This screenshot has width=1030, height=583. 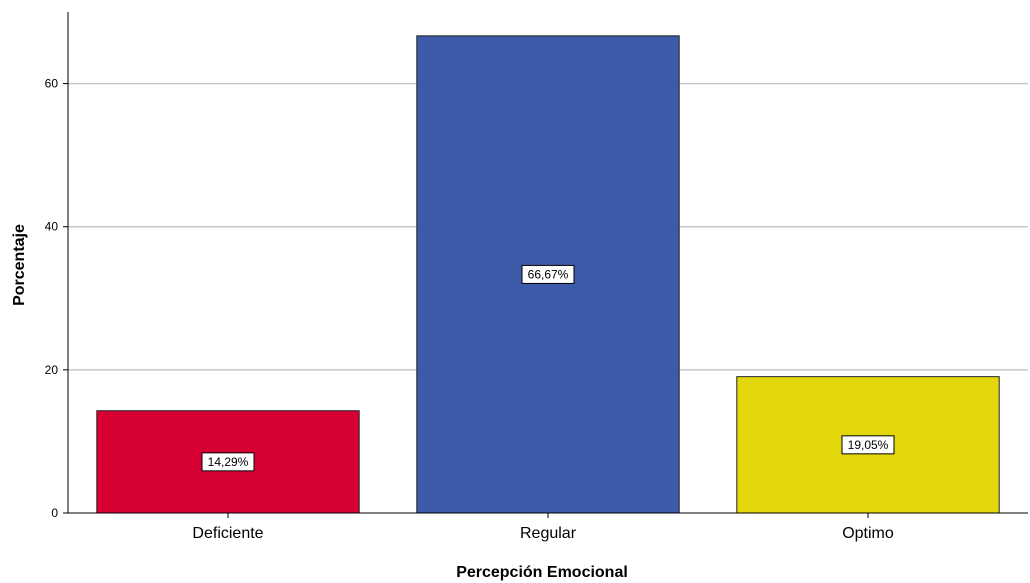 I want to click on data-label-text: 14,29%, so click(x=228, y=462).